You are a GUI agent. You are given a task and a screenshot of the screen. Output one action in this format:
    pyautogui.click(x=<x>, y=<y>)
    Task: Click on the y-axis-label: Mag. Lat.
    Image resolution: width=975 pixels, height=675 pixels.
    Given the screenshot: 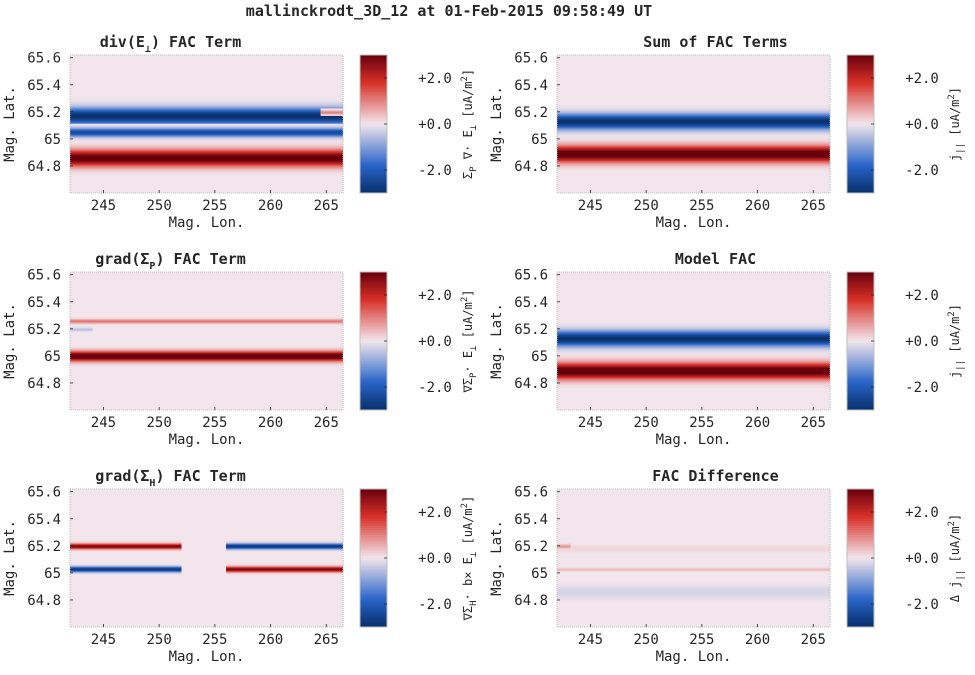 What is the action you would take?
    pyautogui.click(x=10, y=341)
    